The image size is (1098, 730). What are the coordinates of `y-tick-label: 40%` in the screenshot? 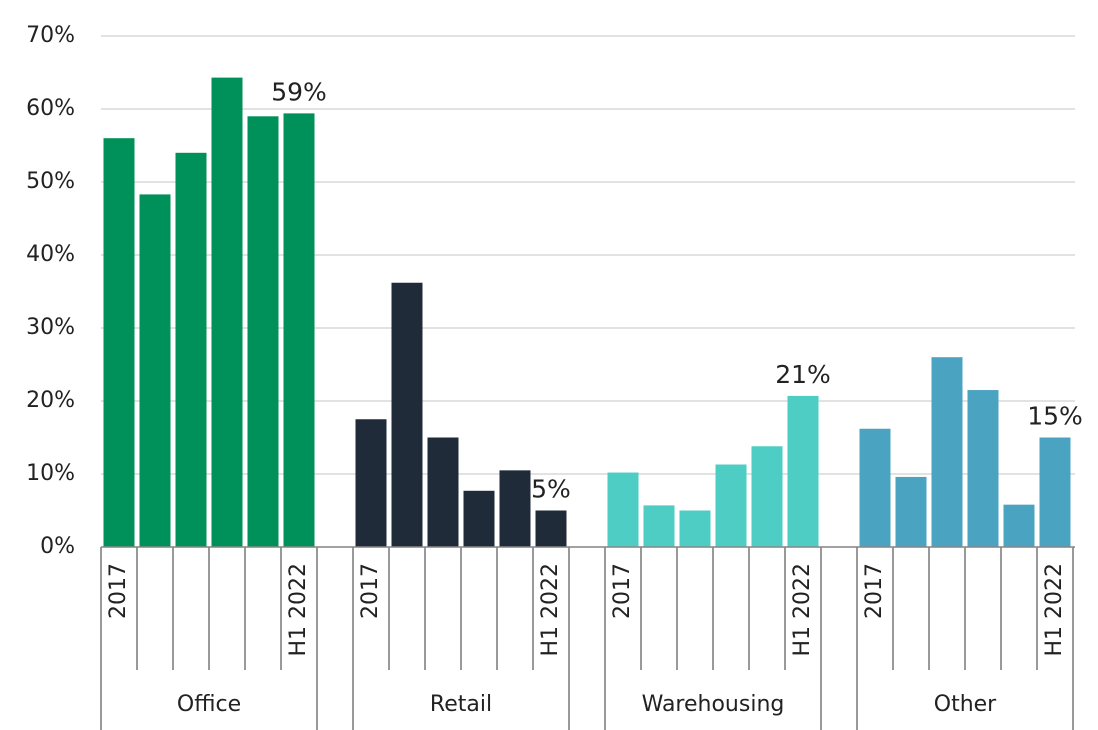 It's located at (50, 254).